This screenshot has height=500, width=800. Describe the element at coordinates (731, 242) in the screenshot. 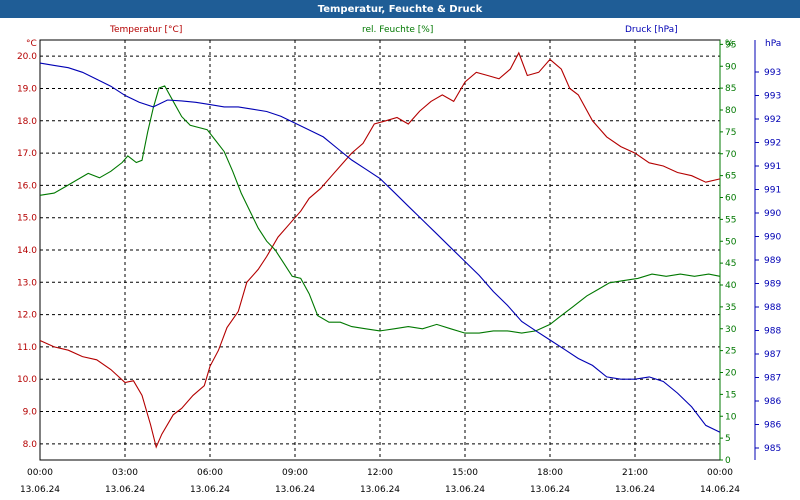

I see `humidity-tick-label: 50` at that location.